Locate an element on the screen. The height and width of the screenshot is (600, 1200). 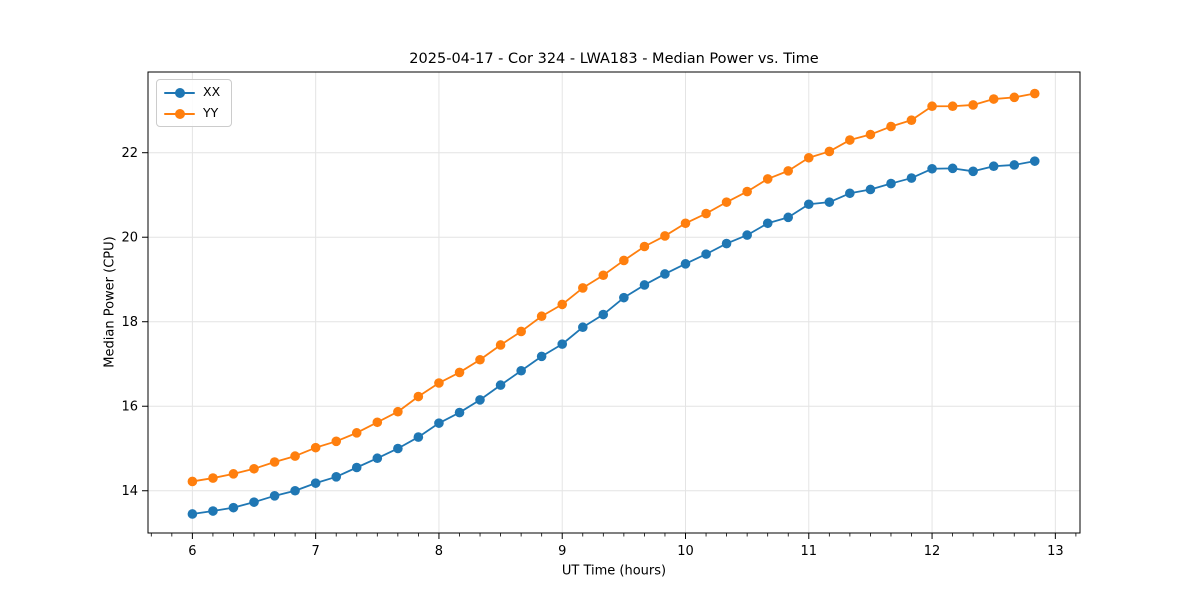
y-tick-label: 16 is located at coordinates (129, 407).